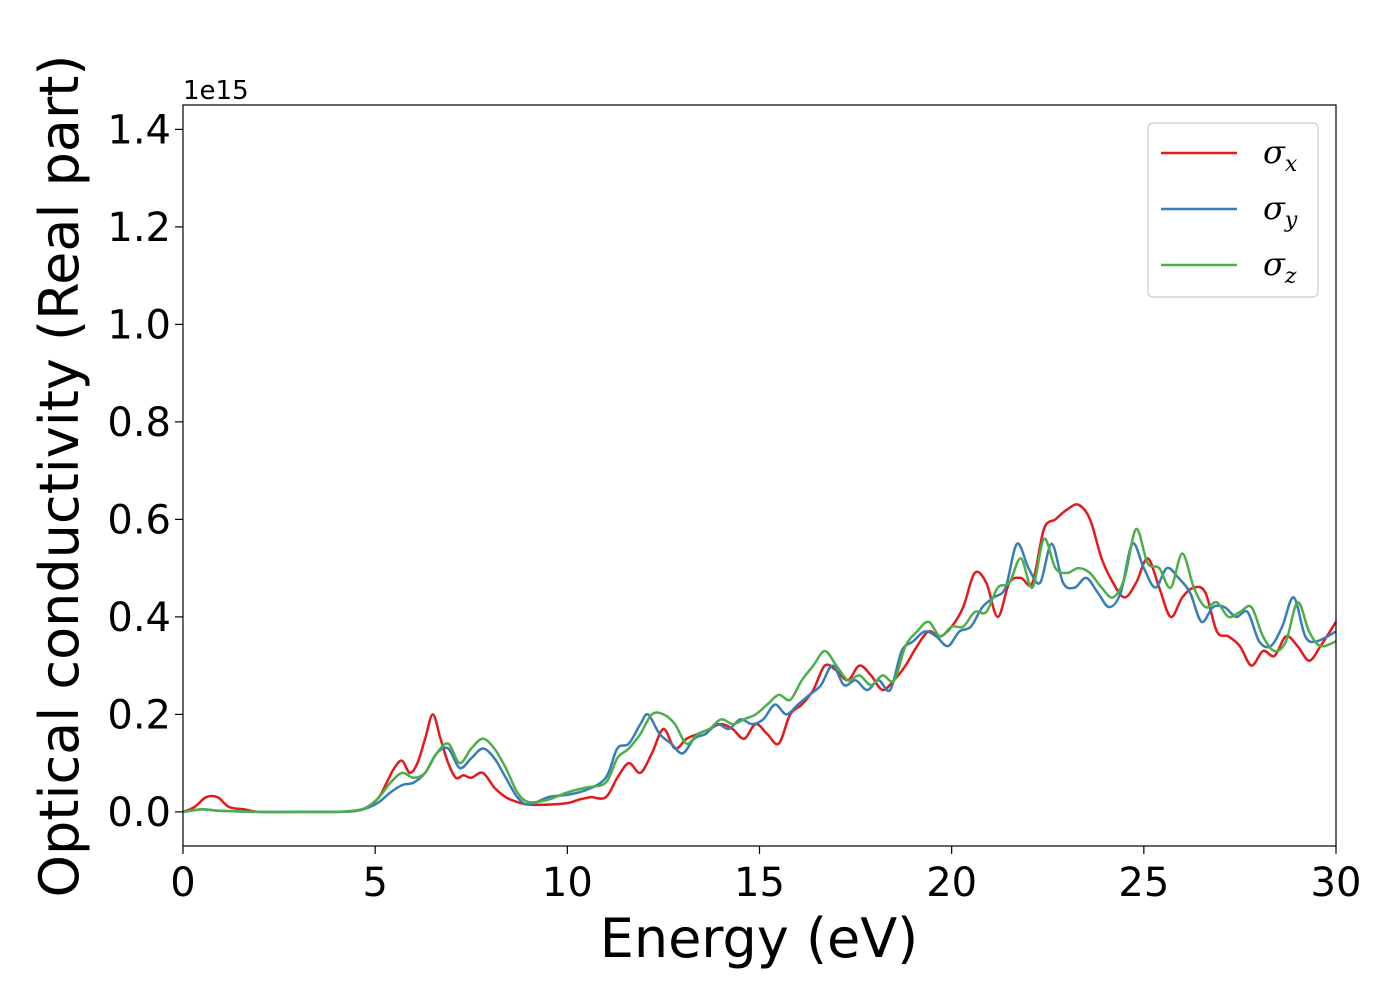 The width and height of the screenshot is (1400, 1000). What do you see at coordinates (139, 325) in the screenshot?
I see `y-tick-label: 1.0` at bounding box center [139, 325].